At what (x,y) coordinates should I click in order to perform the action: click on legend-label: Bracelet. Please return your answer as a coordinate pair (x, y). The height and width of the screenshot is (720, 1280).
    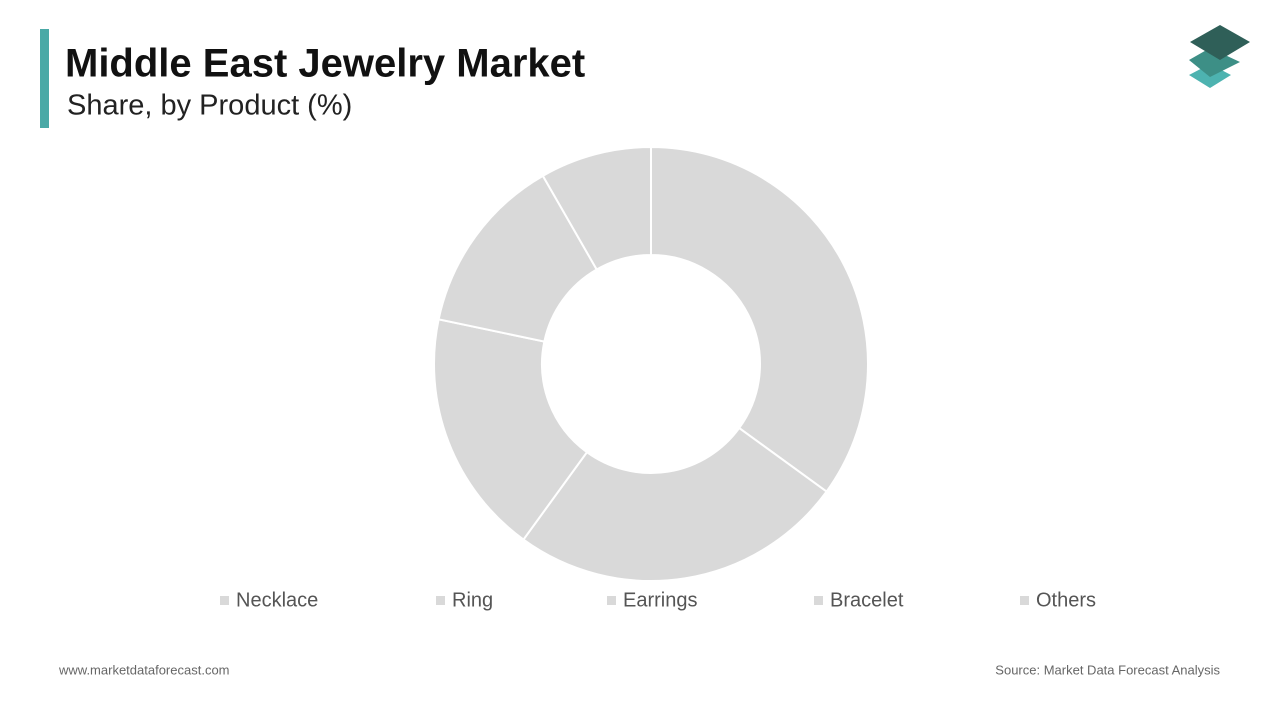
    Looking at the image, I should click on (867, 600).